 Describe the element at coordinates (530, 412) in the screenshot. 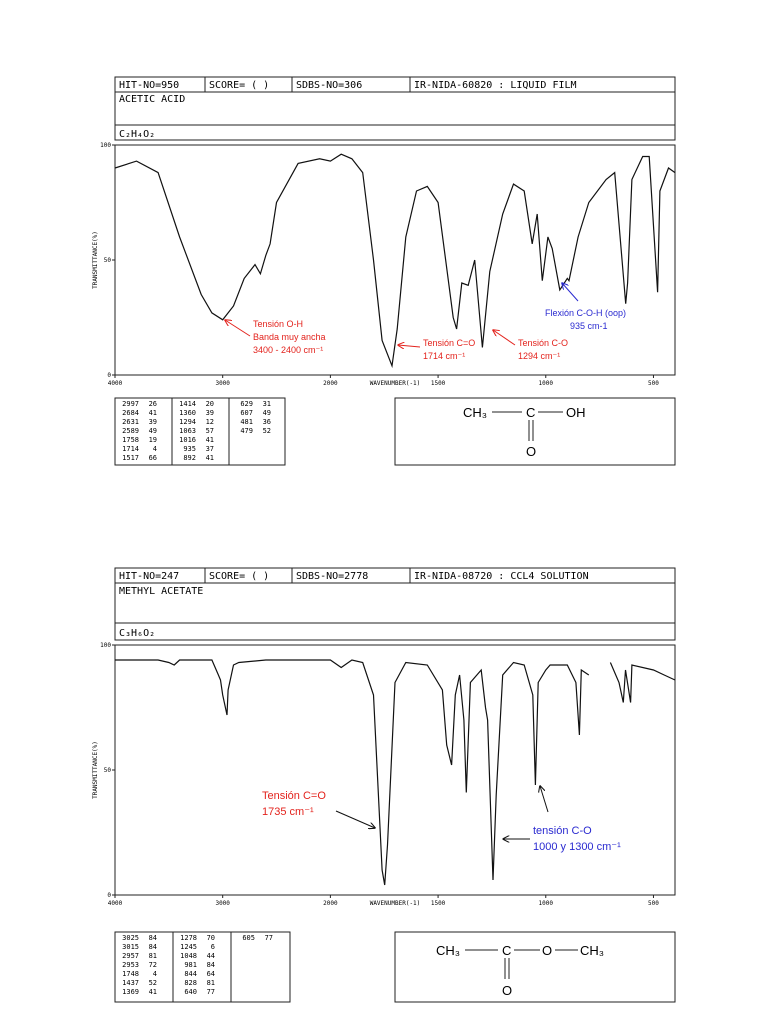

I see `atom: C` at that location.